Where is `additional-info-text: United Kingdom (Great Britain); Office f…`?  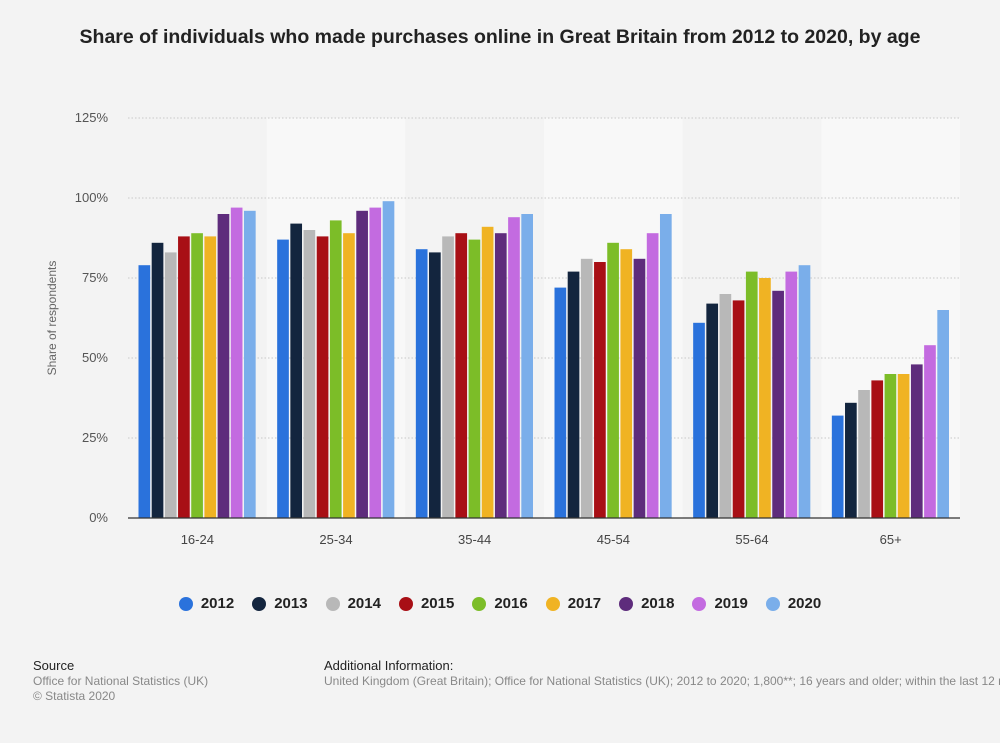
additional-info-text: United Kingdom (Great Britain); Office f… is located at coordinates (662, 680).